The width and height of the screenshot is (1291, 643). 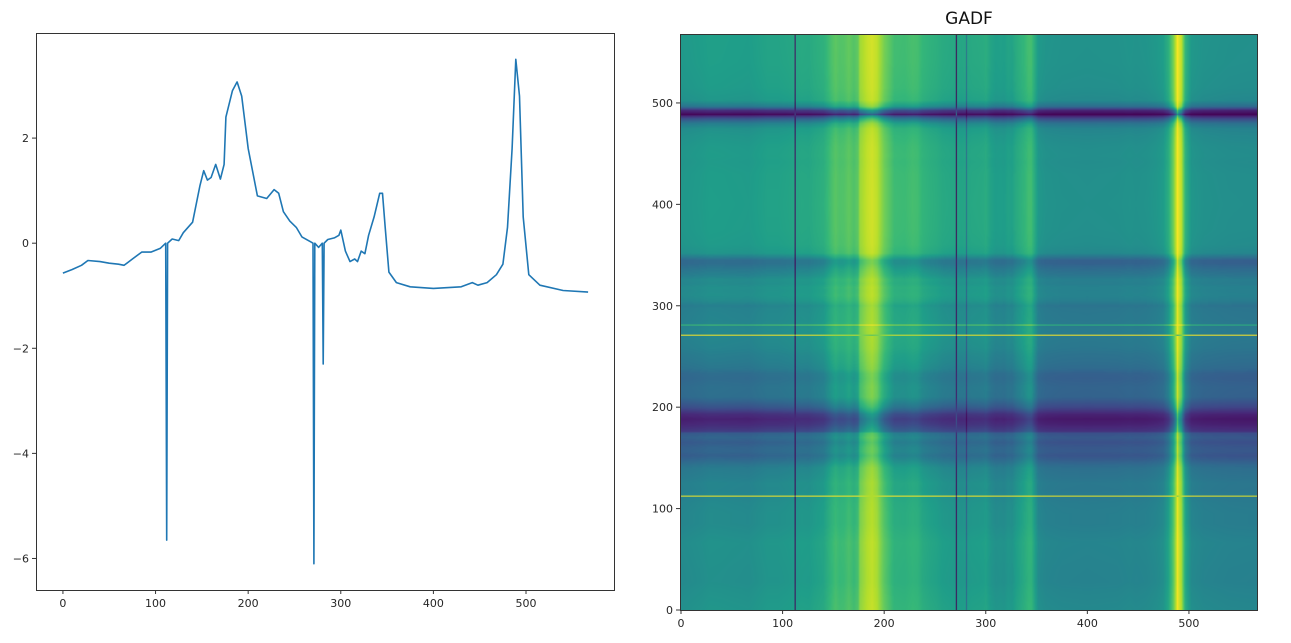 What do you see at coordinates (662, 306) in the screenshot?
I see `y-tick-label: 300` at bounding box center [662, 306].